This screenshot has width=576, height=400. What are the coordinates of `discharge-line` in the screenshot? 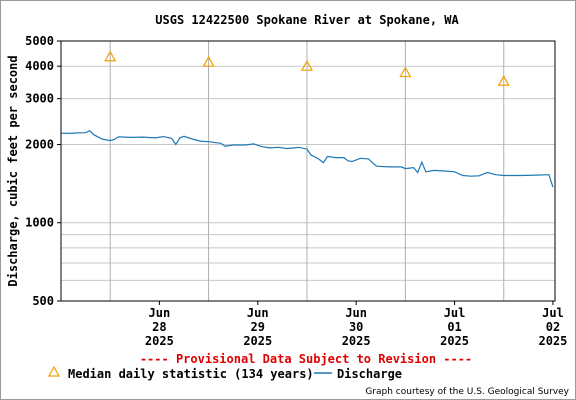 It's located at (307, 158).